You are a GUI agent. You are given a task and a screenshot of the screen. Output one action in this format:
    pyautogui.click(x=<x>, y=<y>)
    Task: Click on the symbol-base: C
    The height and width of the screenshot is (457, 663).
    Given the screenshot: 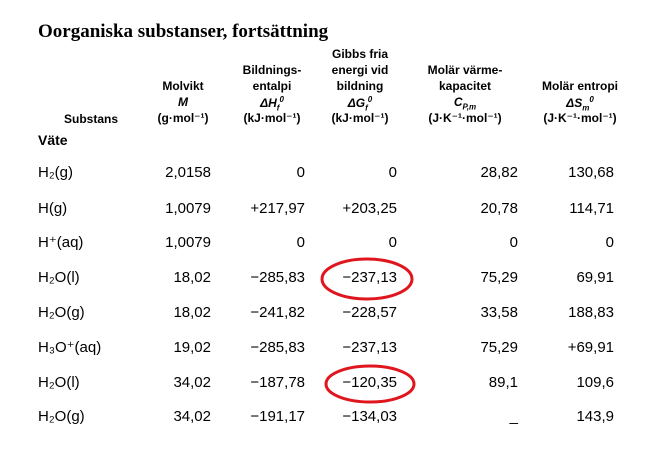 What is the action you would take?
    pyautogui.click(x=458, y=102)
    